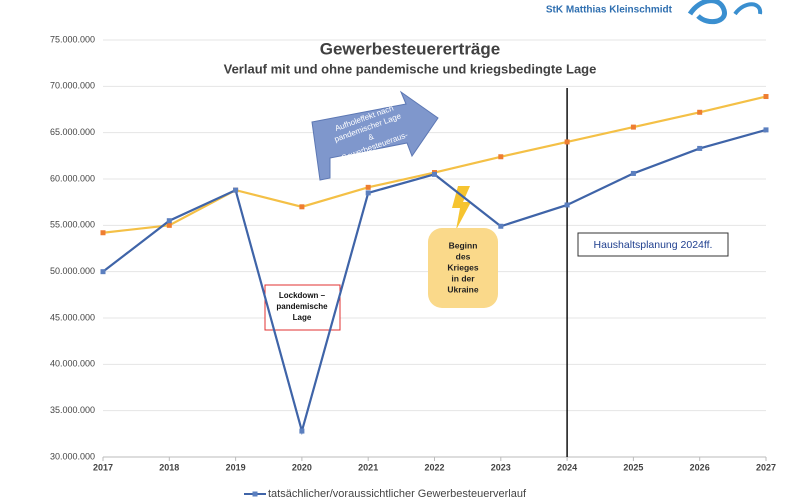 This screenshot has height=500, width=800. I want to click on y-tick-label: 45.000.000, so click(72, 317).